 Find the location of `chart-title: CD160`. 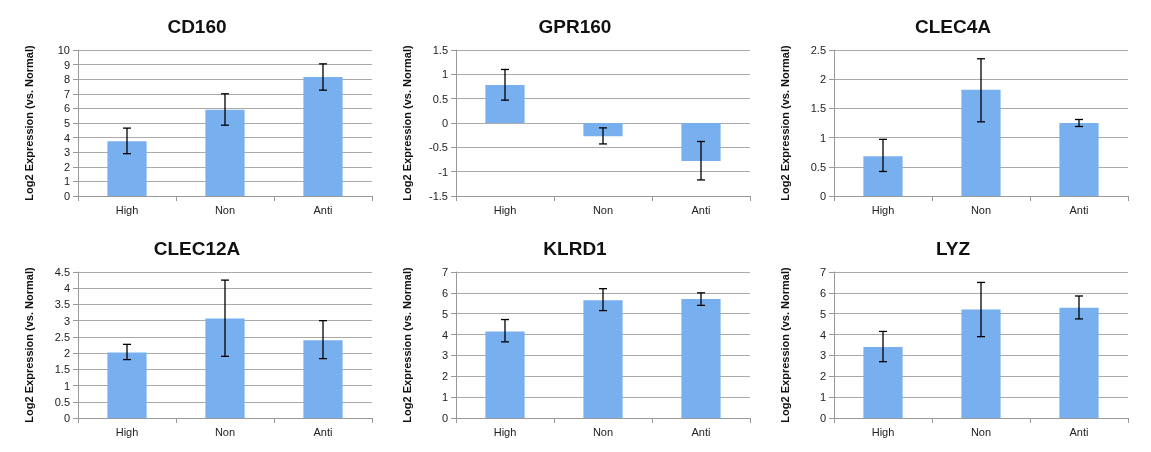

chart-title: CD160 is located at coordinates (197, 26).